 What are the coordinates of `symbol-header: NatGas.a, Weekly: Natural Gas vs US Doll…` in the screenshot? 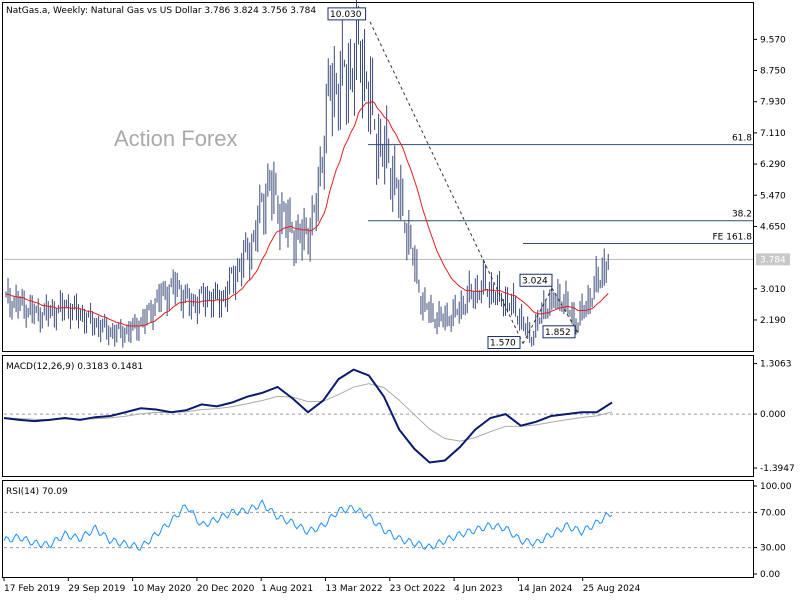 It's located at (161, 11).